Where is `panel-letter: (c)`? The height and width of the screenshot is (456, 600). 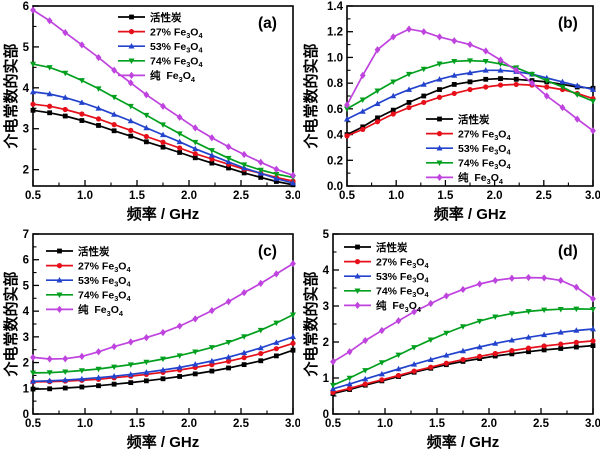
panel-letter: (c) is located at coordinates (267, 251).